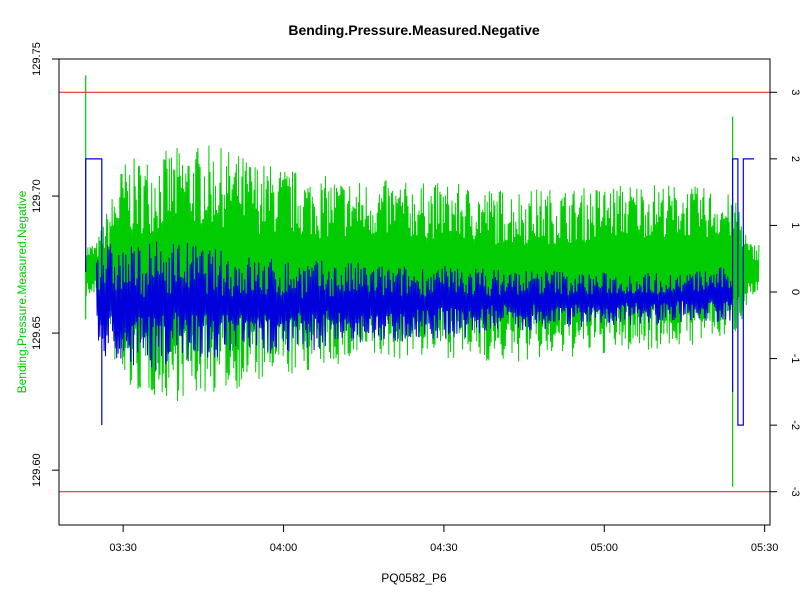  I want to click on y-right-tick-label: 2, so click(794, 159).